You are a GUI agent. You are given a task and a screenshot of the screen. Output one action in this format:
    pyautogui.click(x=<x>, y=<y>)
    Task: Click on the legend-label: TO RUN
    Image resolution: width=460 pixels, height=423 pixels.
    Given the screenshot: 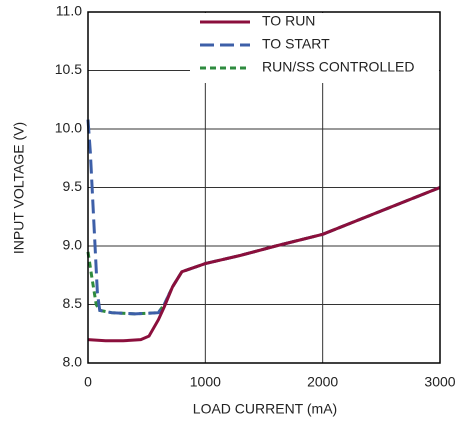 What is the action you would take?
    pyautogui.click(x=288, y=21)
    